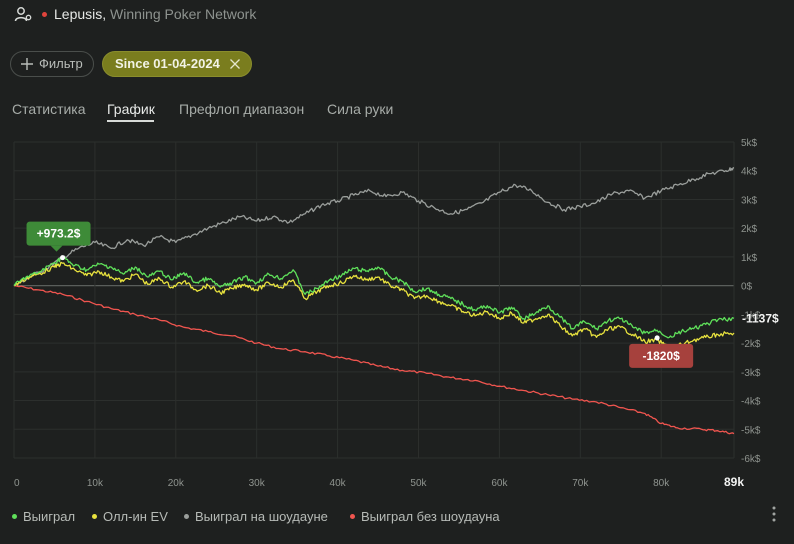  I want to click on plus-icon, so click(27, 64).